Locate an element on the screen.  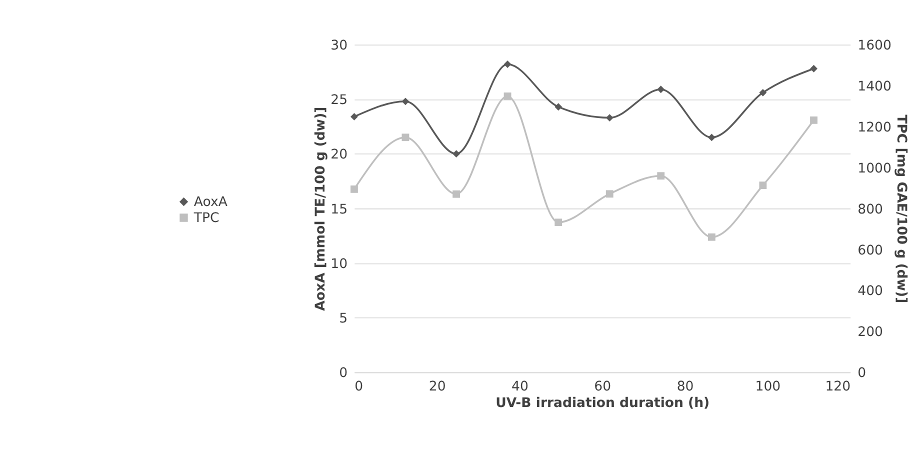
legend-label: AoxA is located at coordinates (211, 202).